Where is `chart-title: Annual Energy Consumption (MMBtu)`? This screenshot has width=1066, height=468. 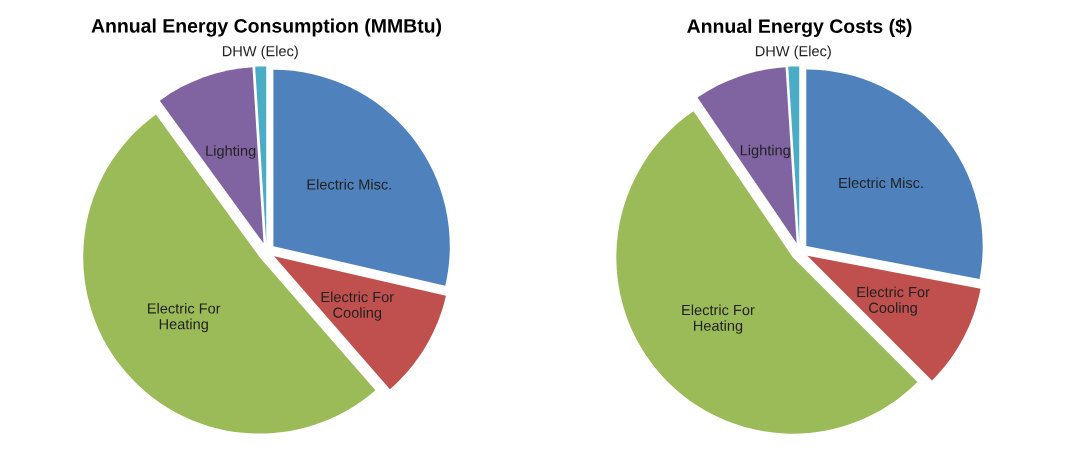 chart-title: Annual Energy Consumption (MMBtu) is located at coordinates (266, 27).